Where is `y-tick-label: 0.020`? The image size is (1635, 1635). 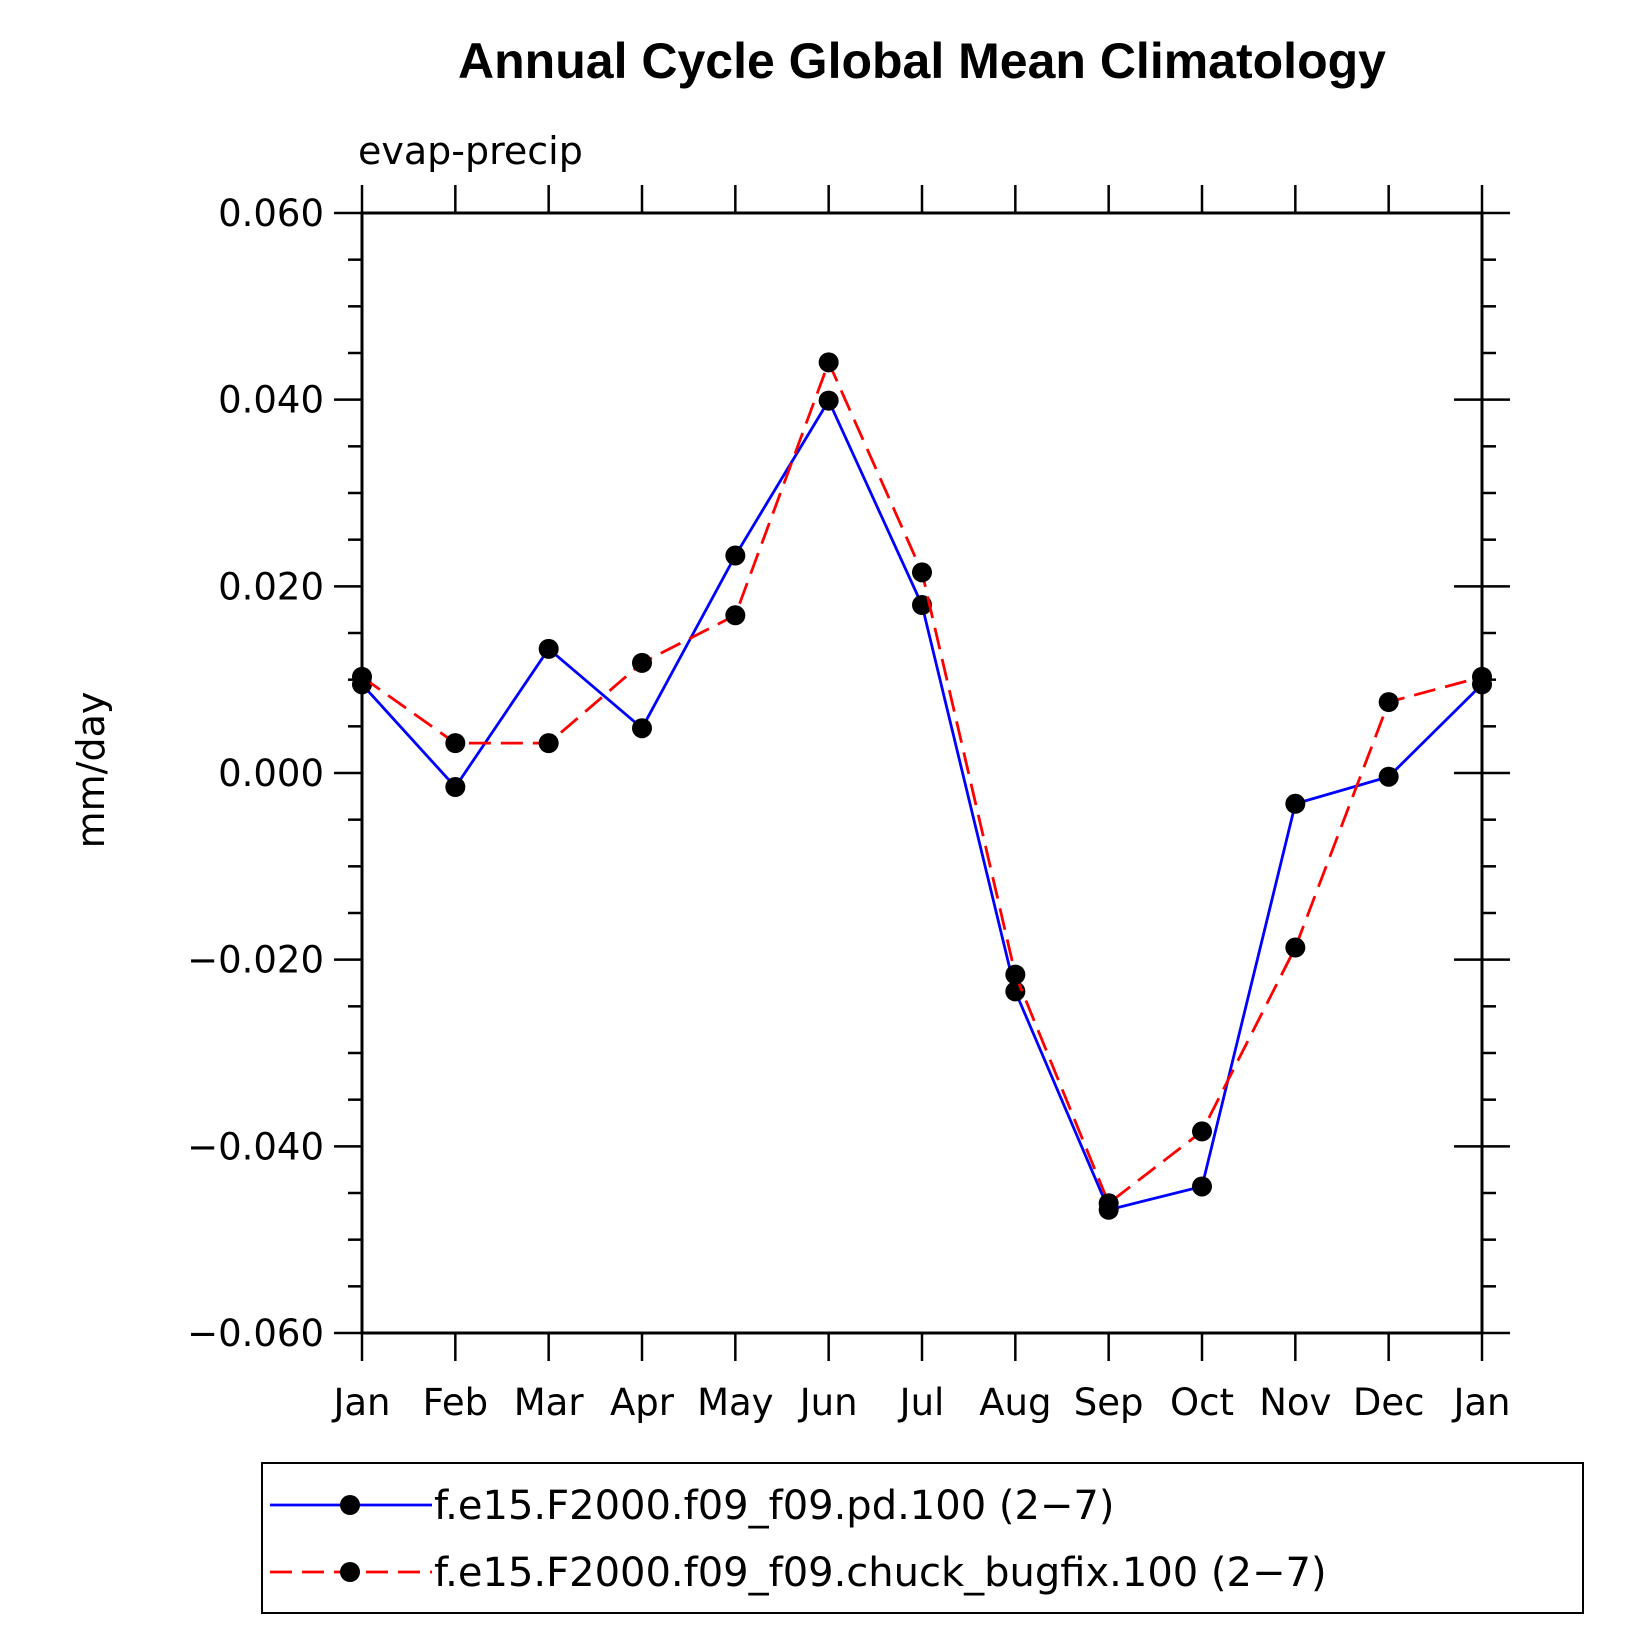 y-tick-label: 0.020 is located at coordinates (271, 586).